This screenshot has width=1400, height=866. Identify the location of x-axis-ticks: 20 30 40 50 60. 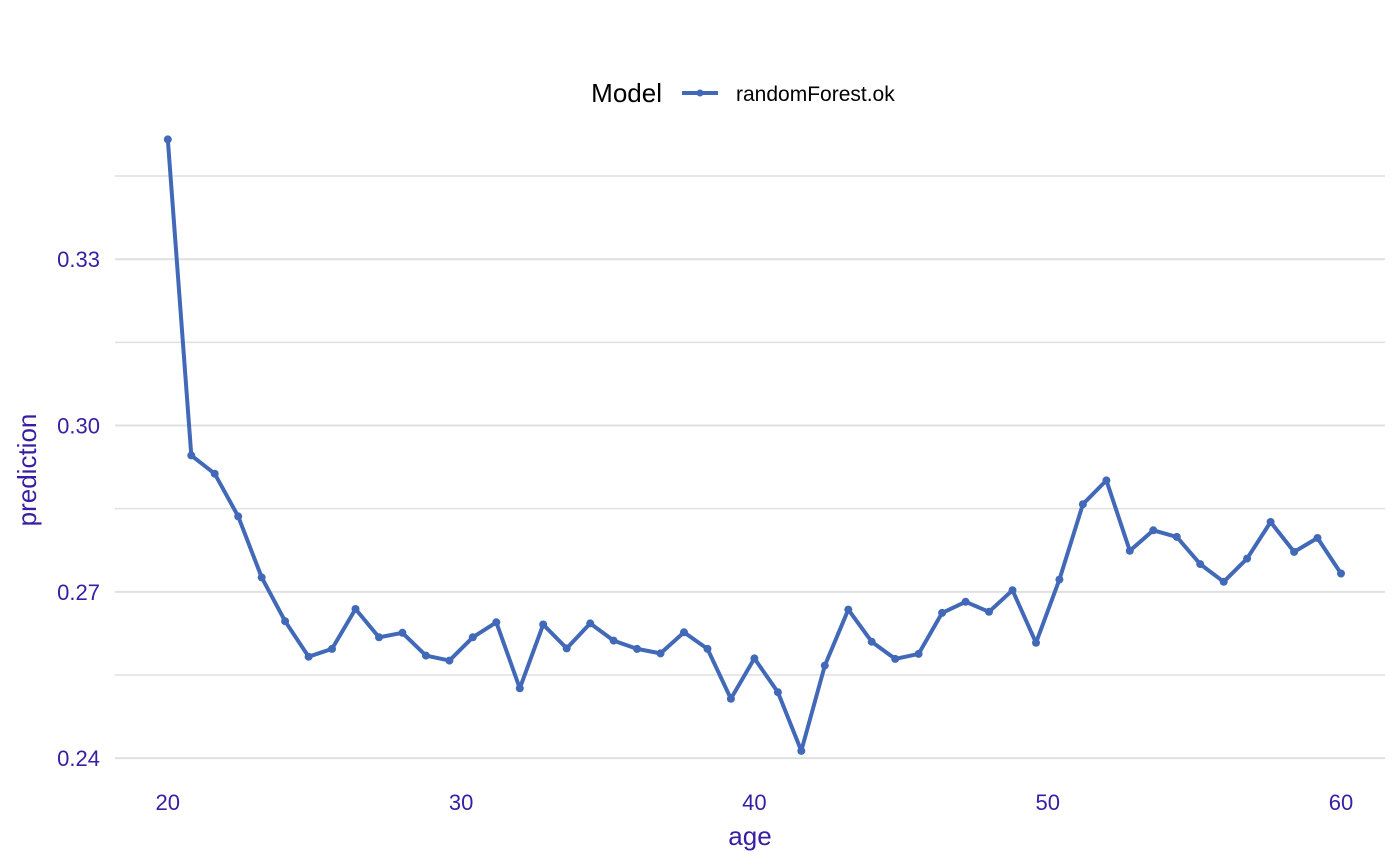
(755, 802).